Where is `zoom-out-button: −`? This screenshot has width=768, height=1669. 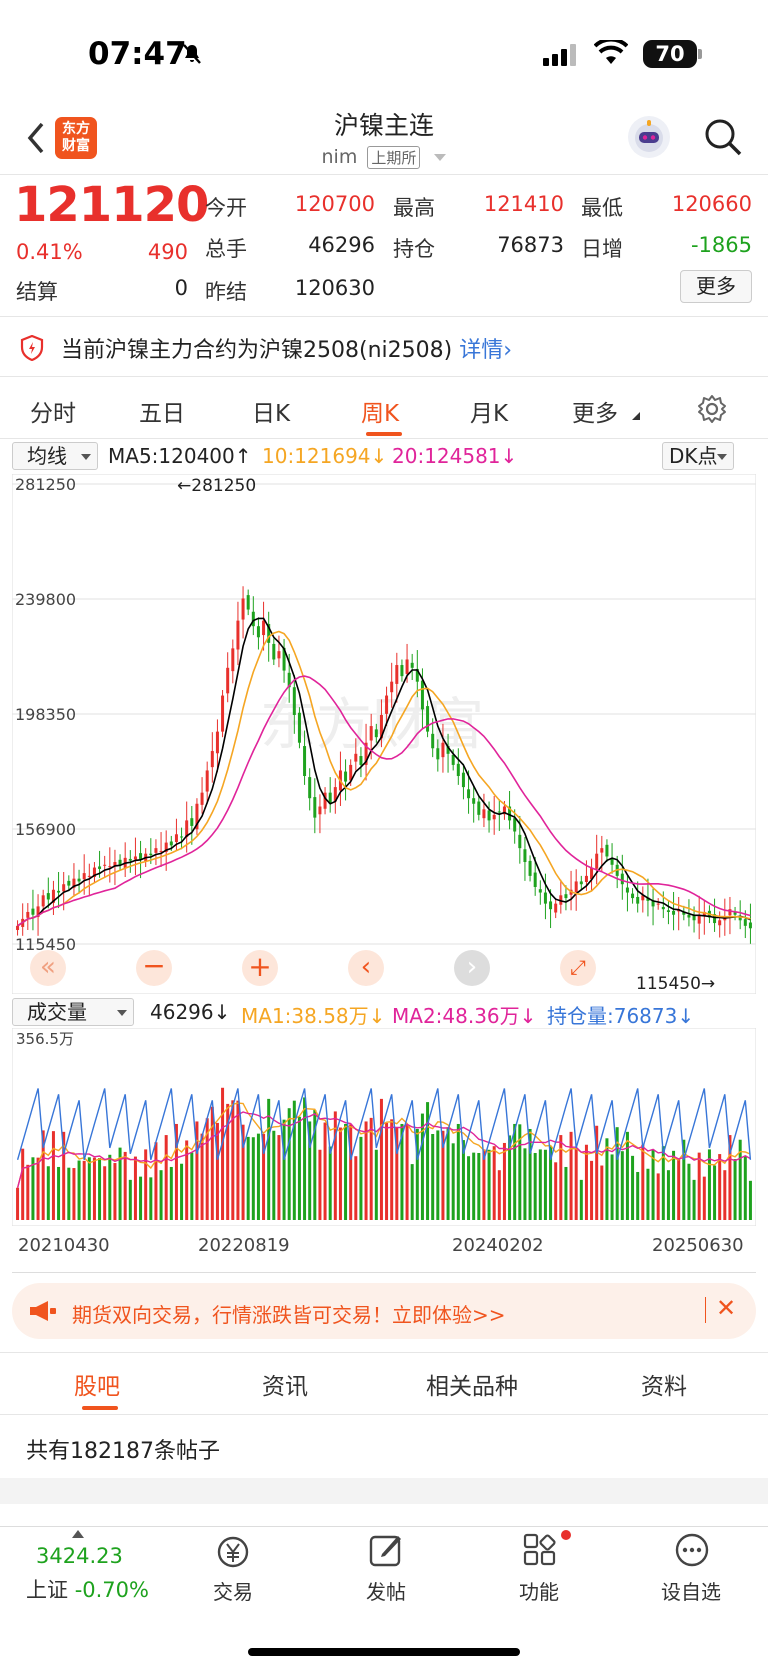
zoom-out-button: − is located at coordinates (154, 968).